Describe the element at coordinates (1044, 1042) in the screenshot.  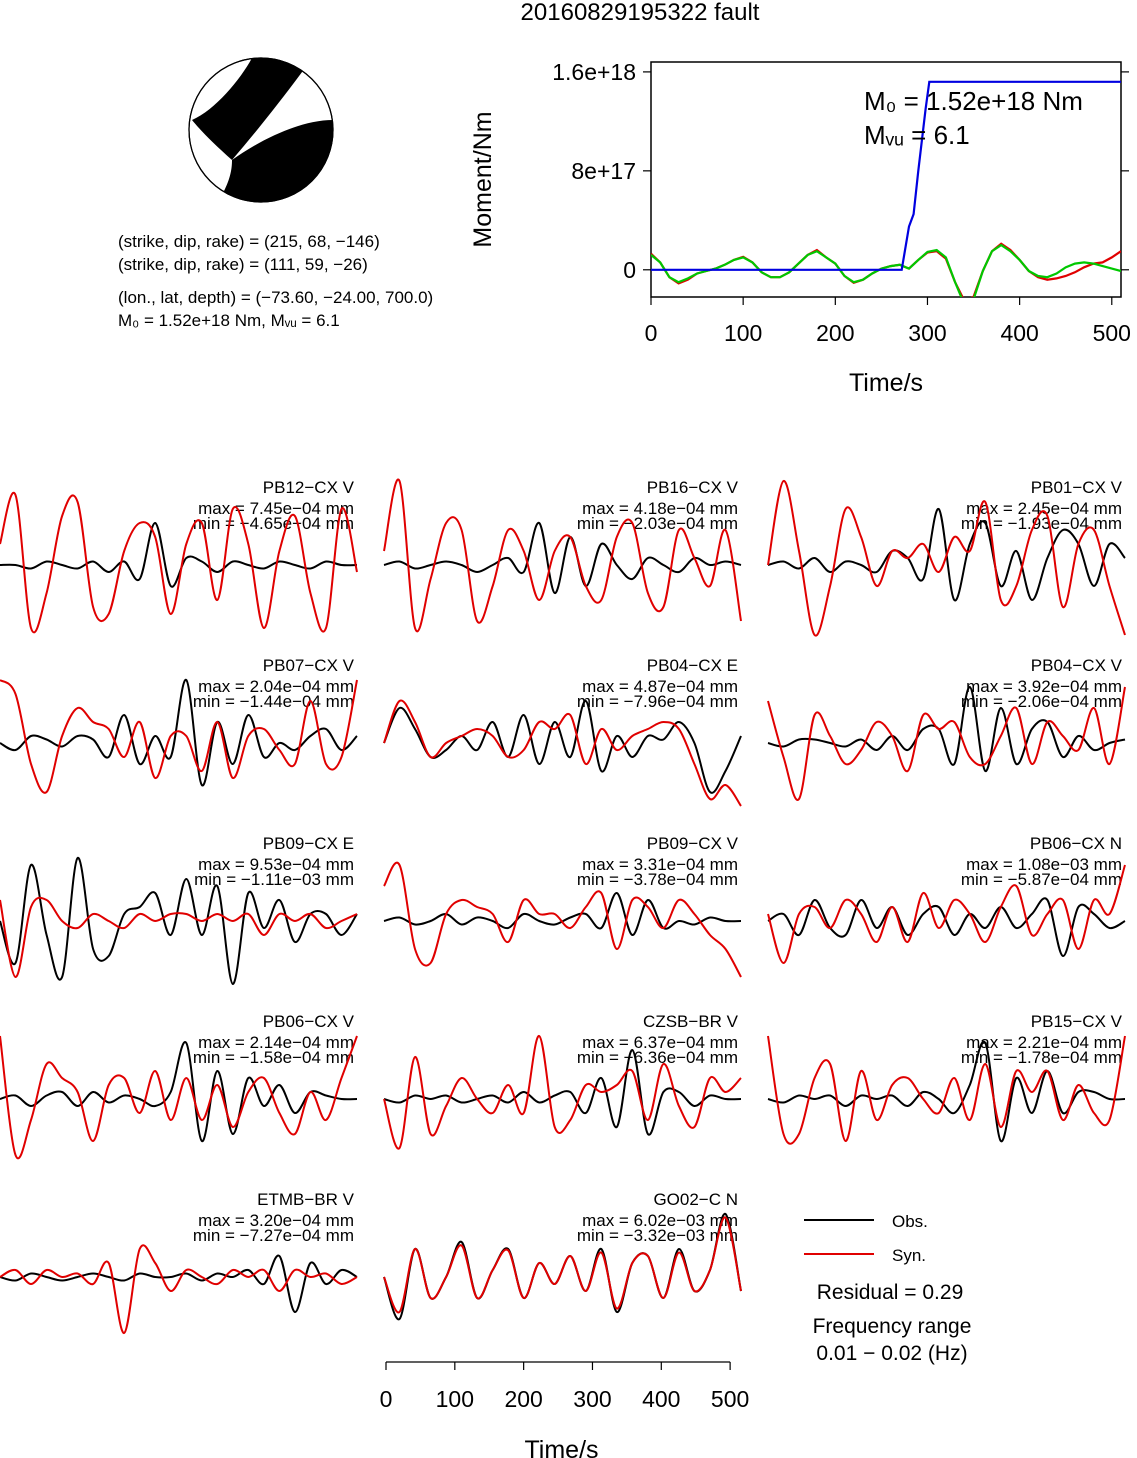
I see `max-label: max = 2.21e−04 mm` at that location.